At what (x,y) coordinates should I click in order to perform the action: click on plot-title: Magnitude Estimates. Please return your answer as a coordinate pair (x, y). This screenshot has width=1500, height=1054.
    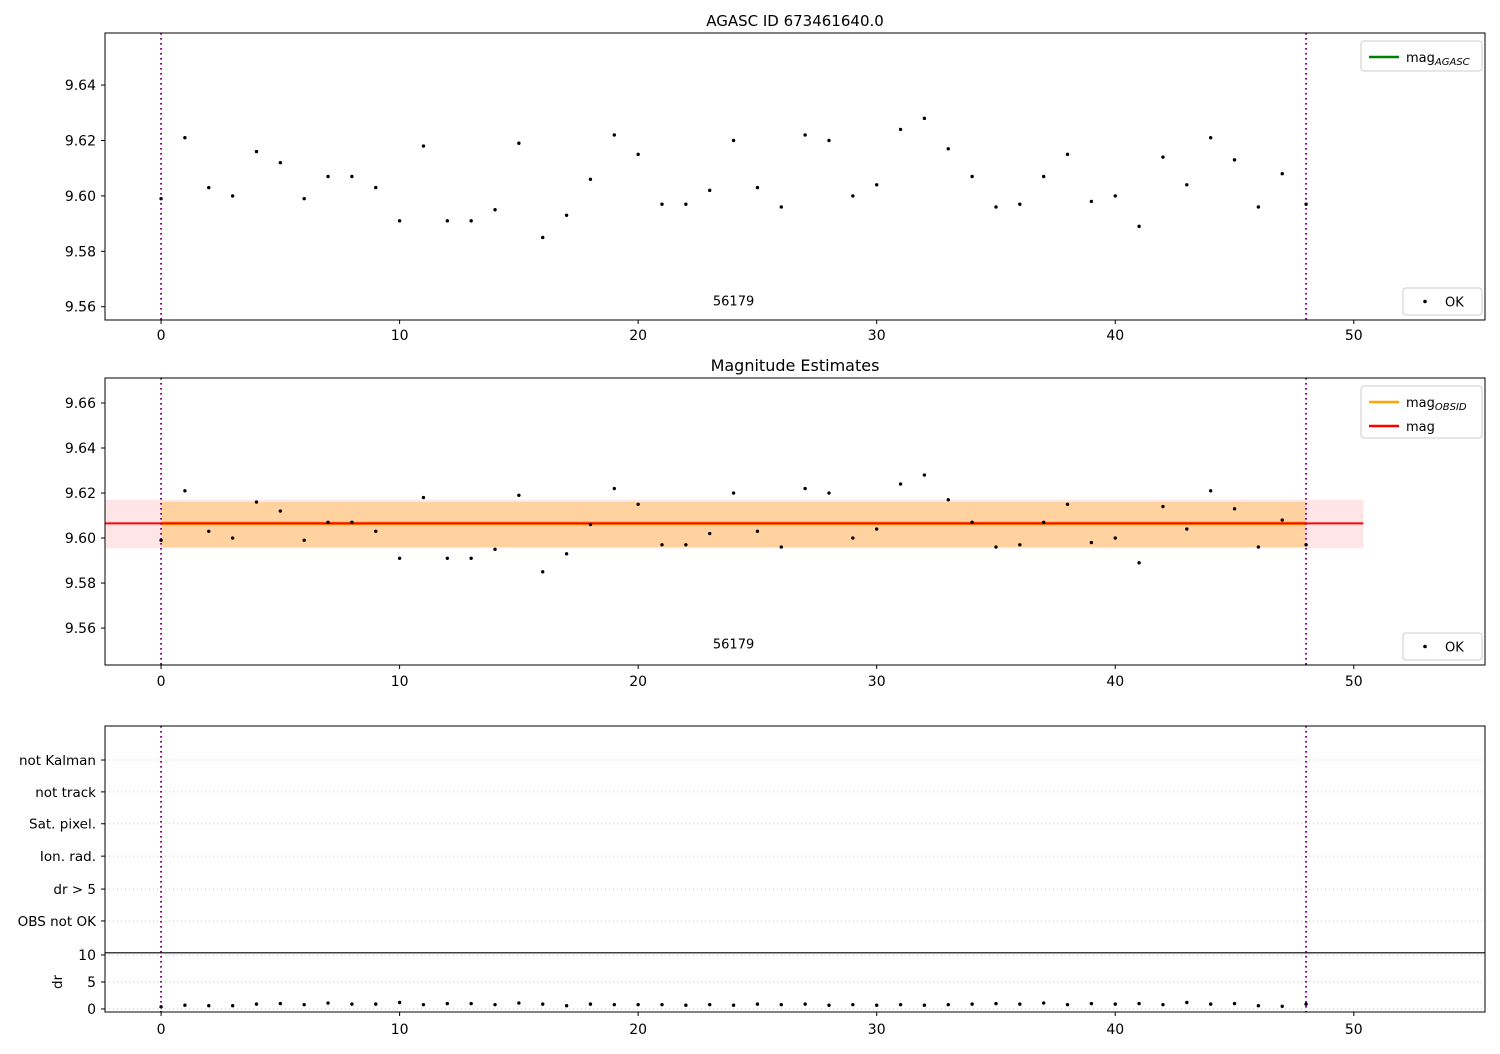
    Looking at the image, I should click on (795, 365).